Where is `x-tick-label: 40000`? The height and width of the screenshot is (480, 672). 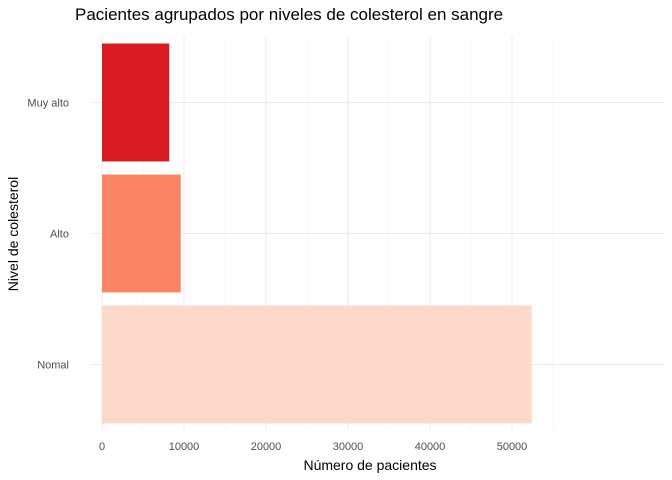
x-tick-label: 40000 is located at coordinates (430, 447).